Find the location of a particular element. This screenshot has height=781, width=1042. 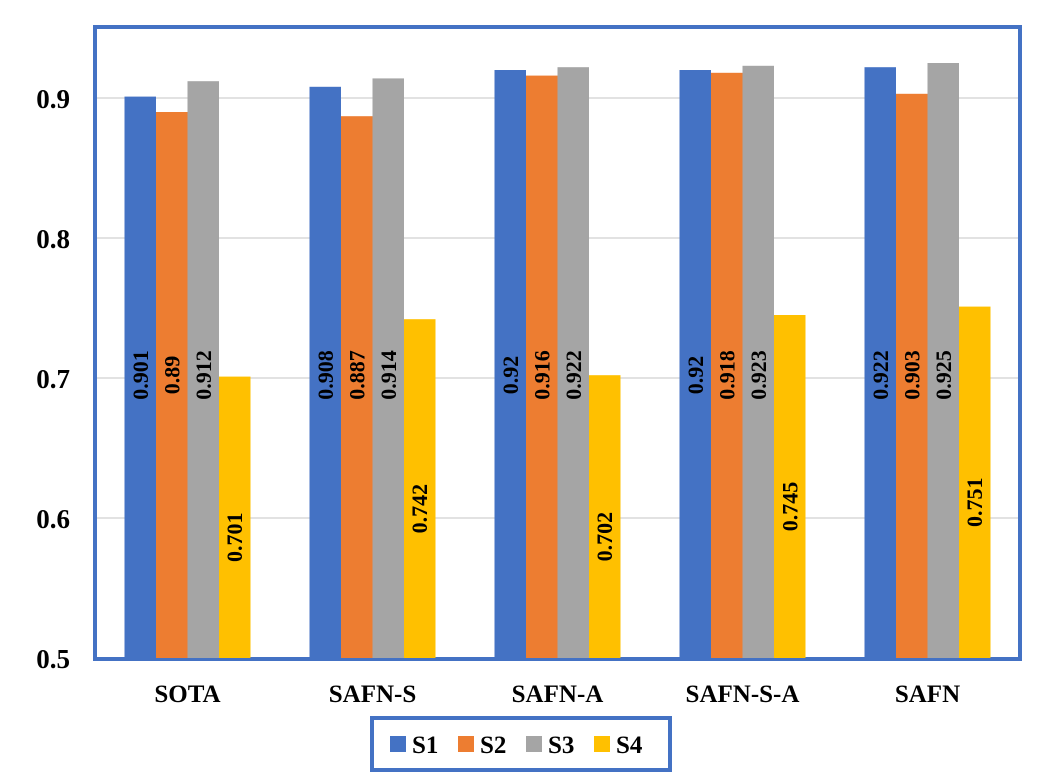

y-tick-label: 0.9 is located at coordinates (53, 99).